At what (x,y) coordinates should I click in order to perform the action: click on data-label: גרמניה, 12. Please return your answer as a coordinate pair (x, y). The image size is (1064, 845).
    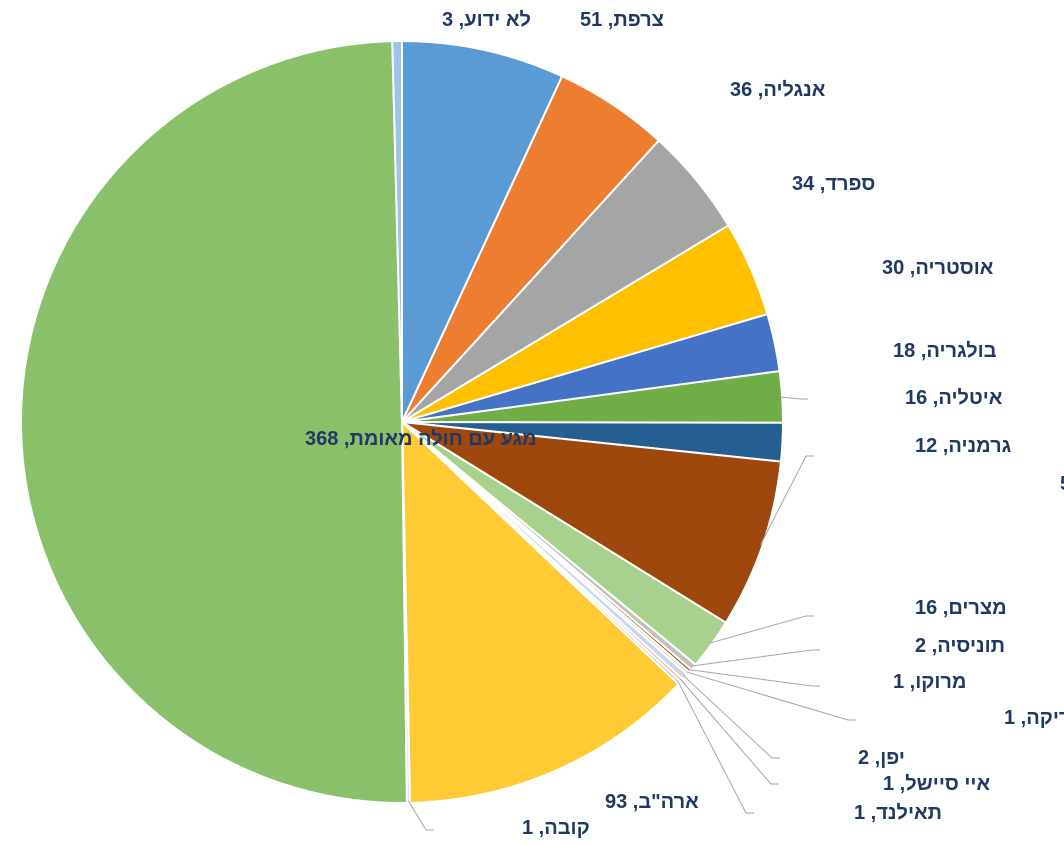
    Looking at the image, I should click on (963, 446).